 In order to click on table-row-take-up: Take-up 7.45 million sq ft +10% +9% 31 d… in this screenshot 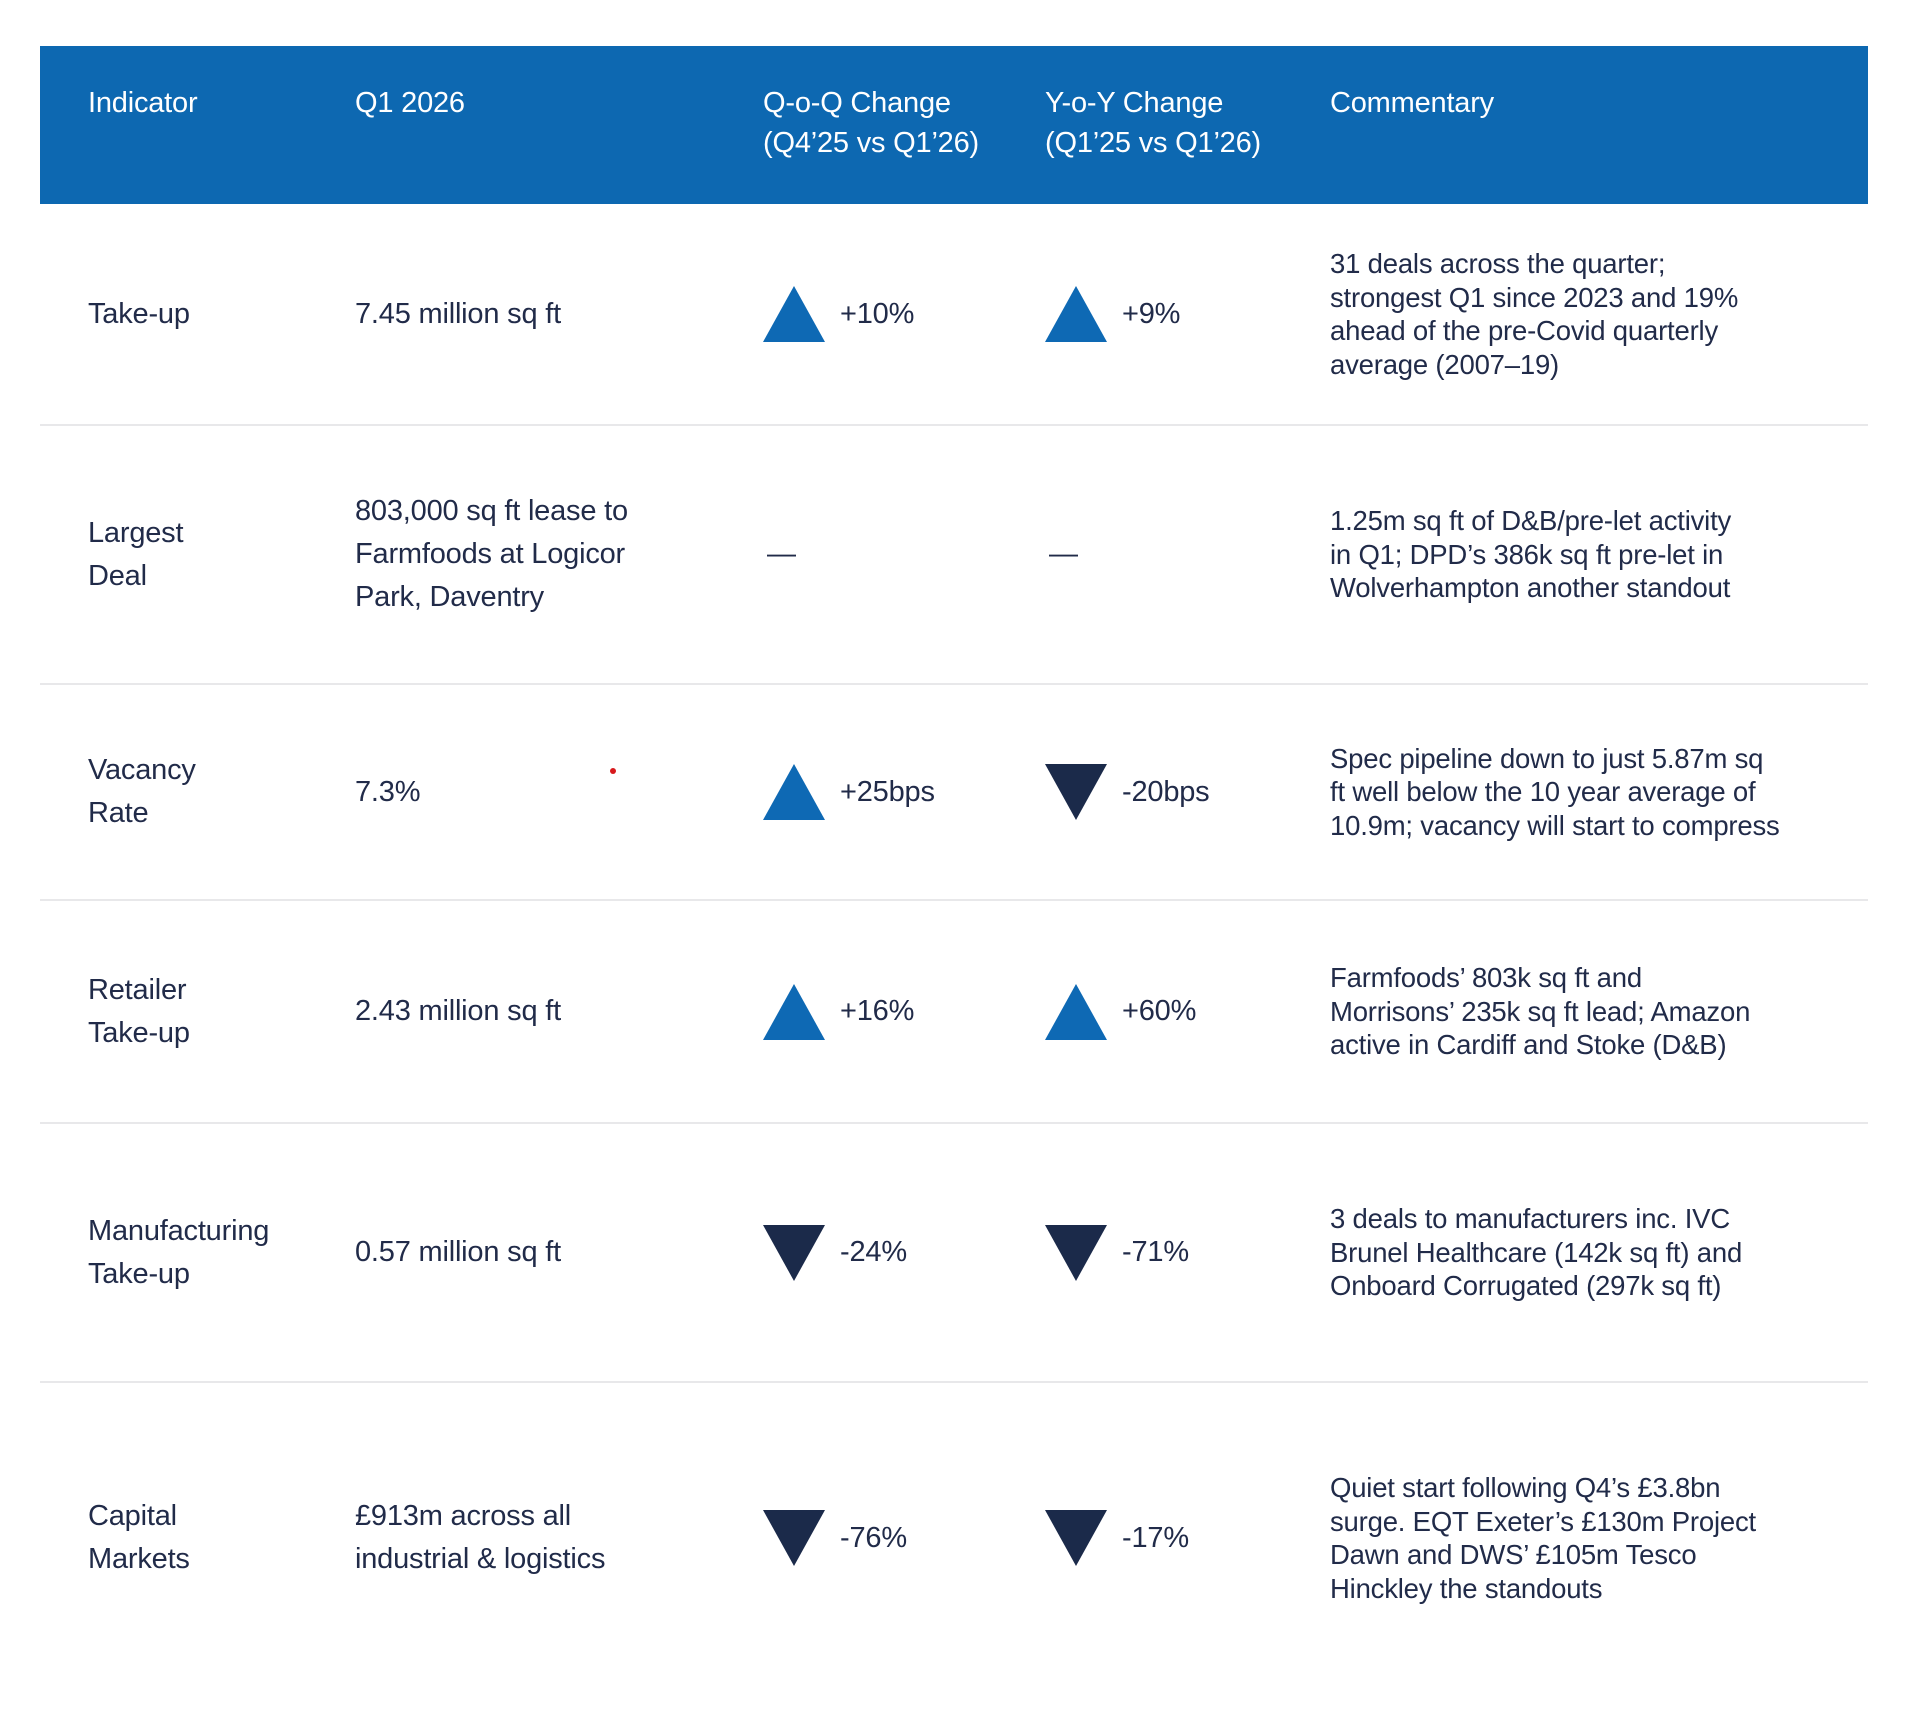, I will do `click(954, 315)`.